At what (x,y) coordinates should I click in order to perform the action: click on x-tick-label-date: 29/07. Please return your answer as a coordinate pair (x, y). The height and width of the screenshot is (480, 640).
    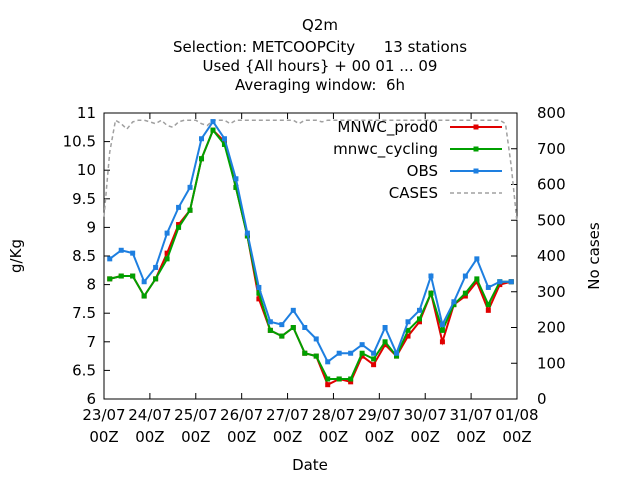
    Looking at the image, I should click on (379, 415).